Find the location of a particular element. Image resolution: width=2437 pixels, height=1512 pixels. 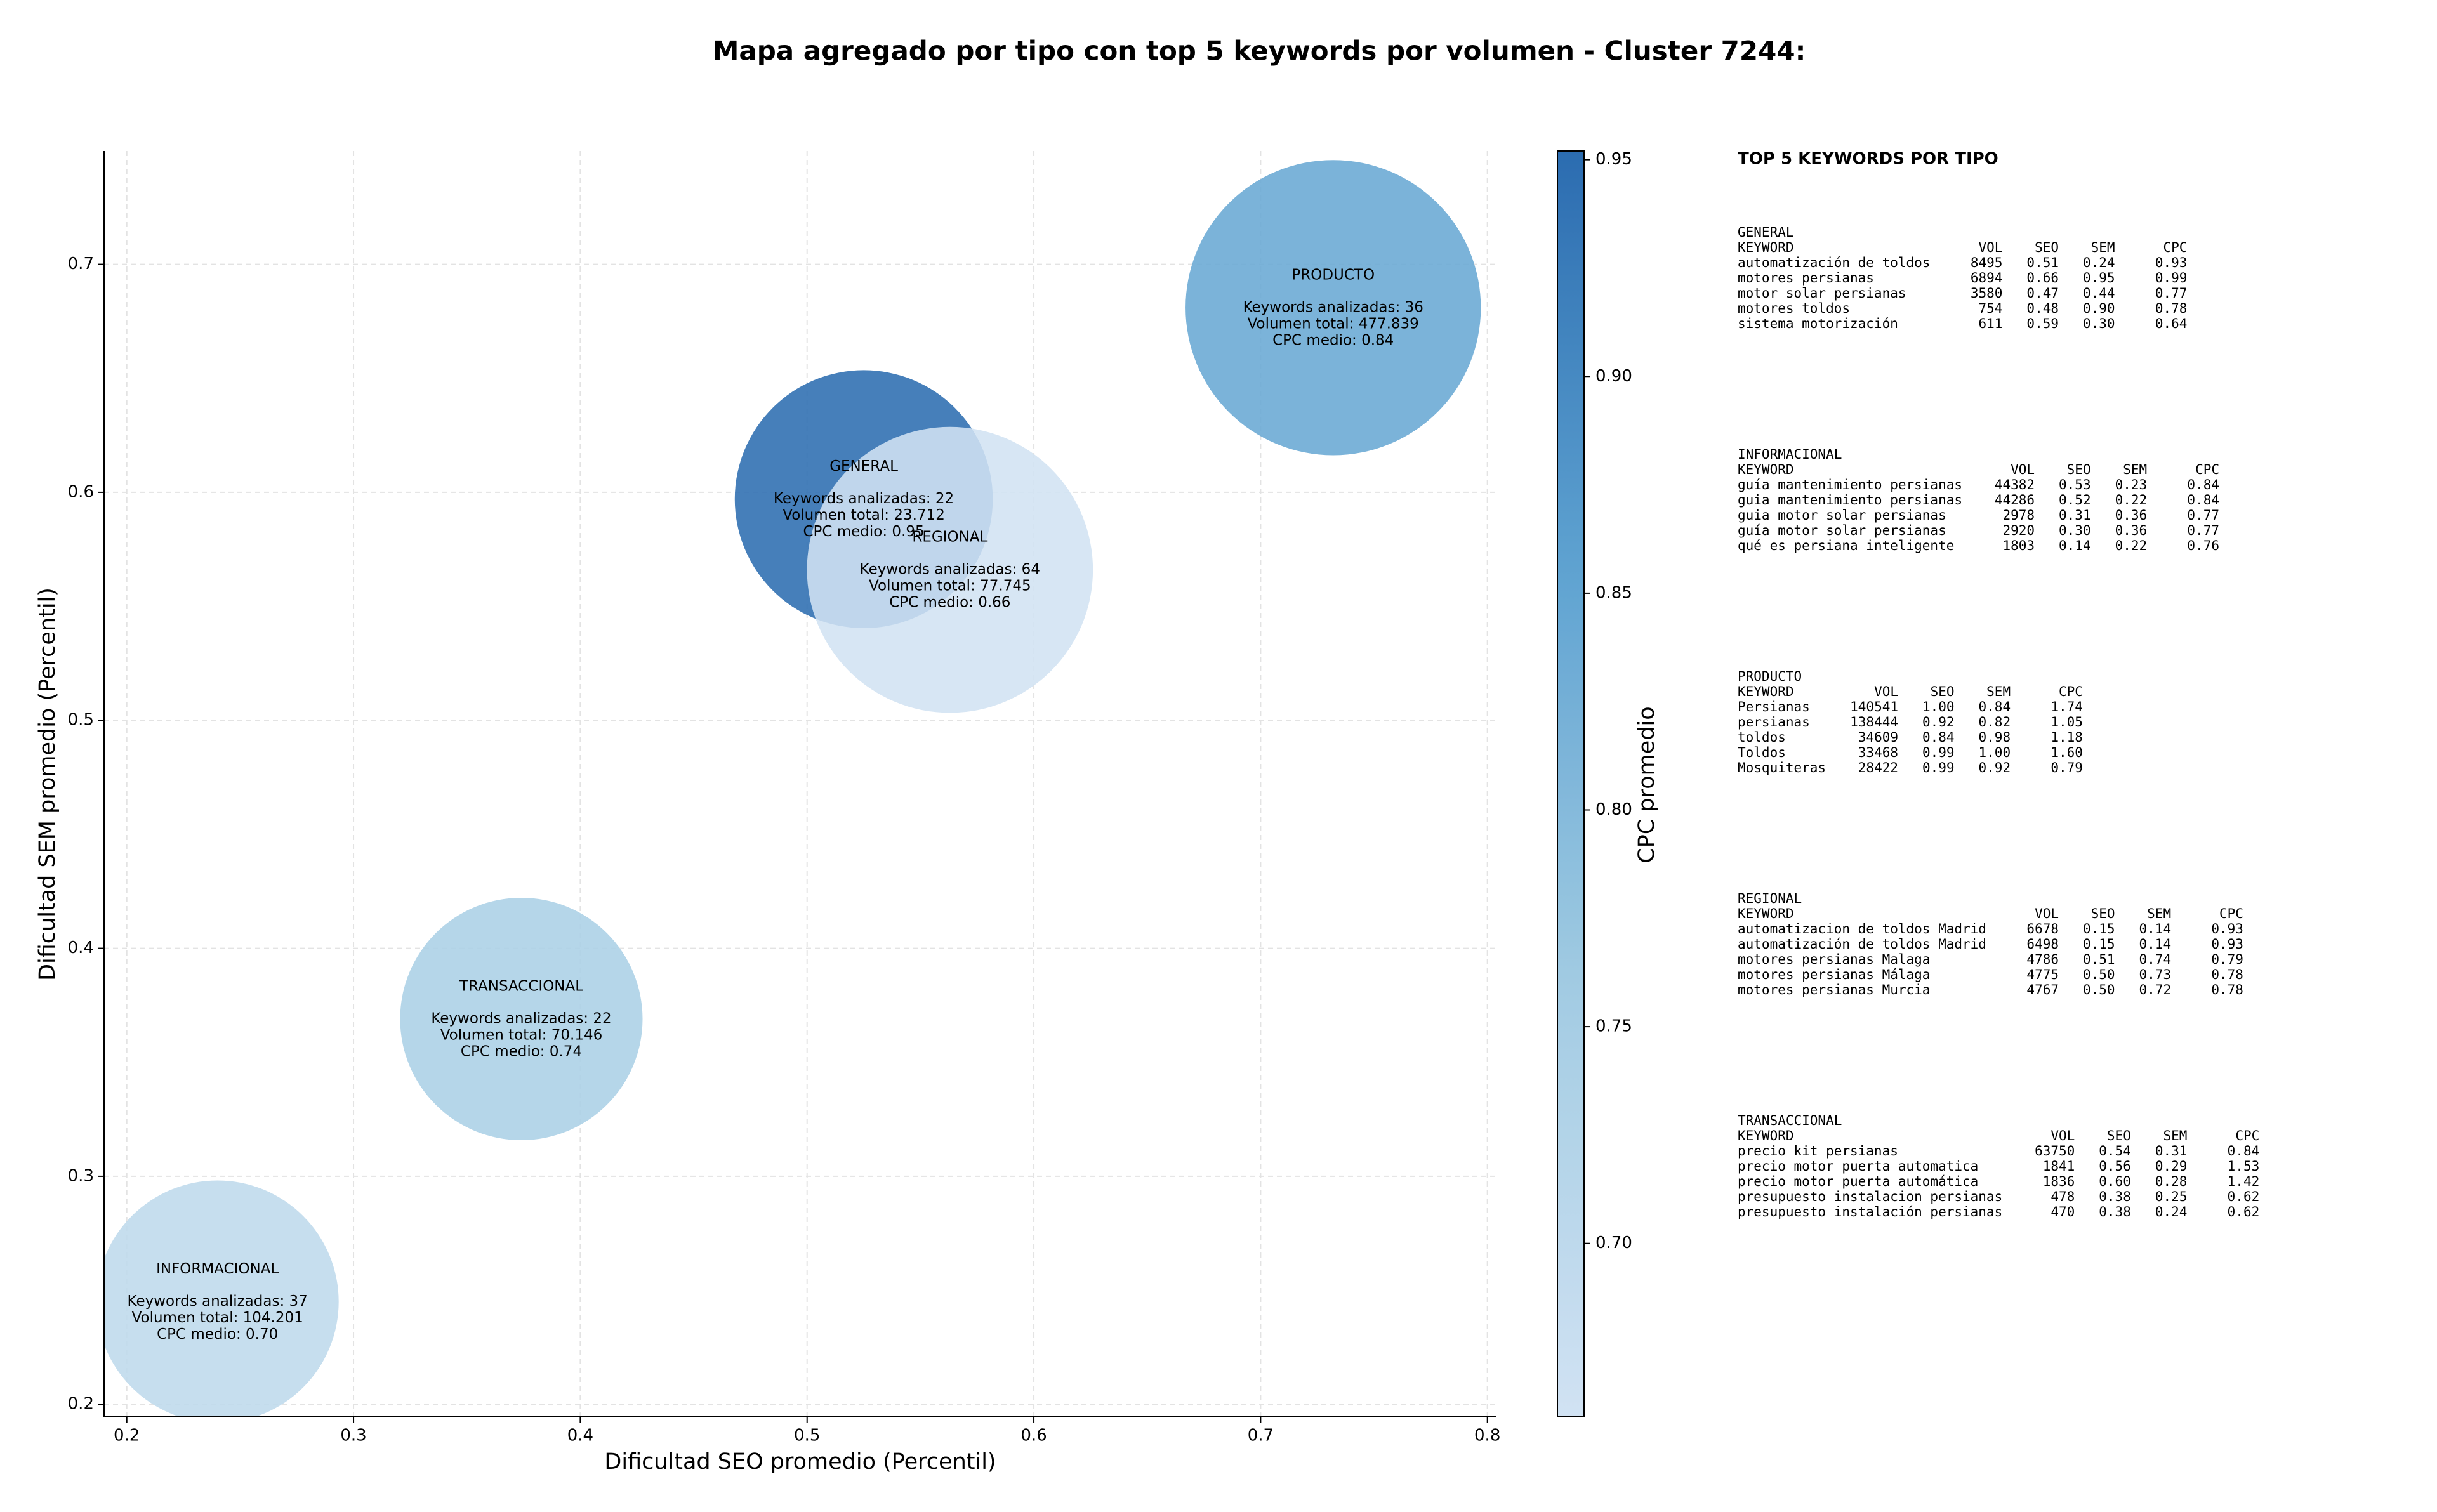

bubble-detail: Keywords analizadas: 64 is located at coordinates (950, 570).